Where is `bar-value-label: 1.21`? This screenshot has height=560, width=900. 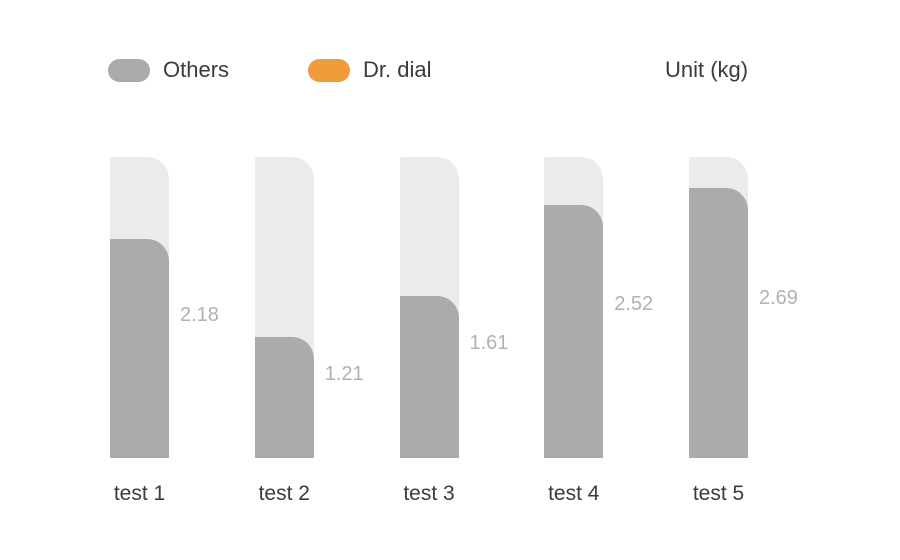 bar-value-label: 1.21 is located at coordinates (344, 374).